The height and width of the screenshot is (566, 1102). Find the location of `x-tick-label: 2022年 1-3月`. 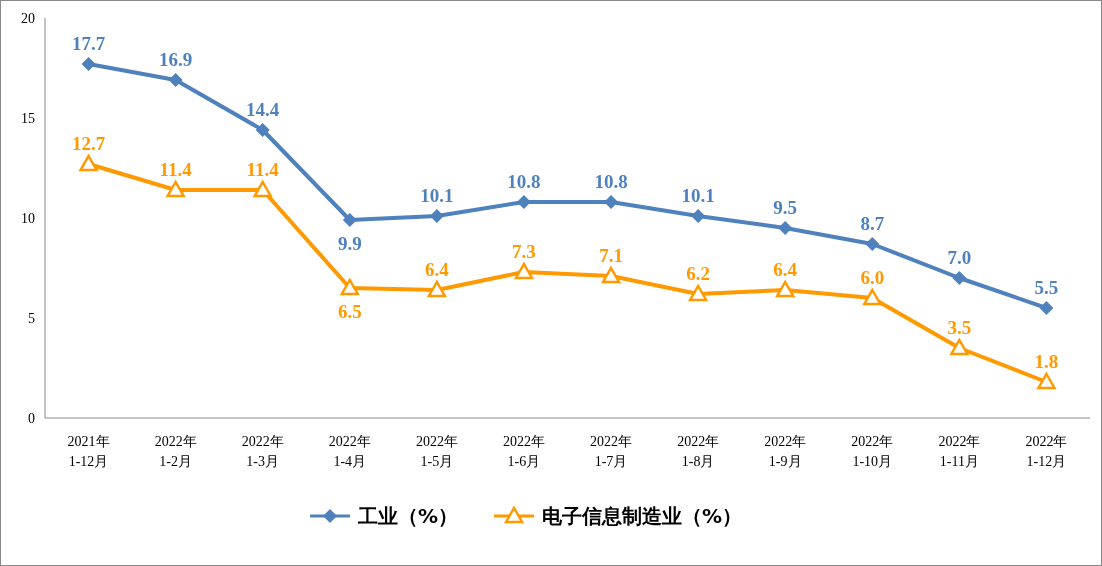

x-tick-label: 2022年 1-3月 is located at coordinates (262, 451).